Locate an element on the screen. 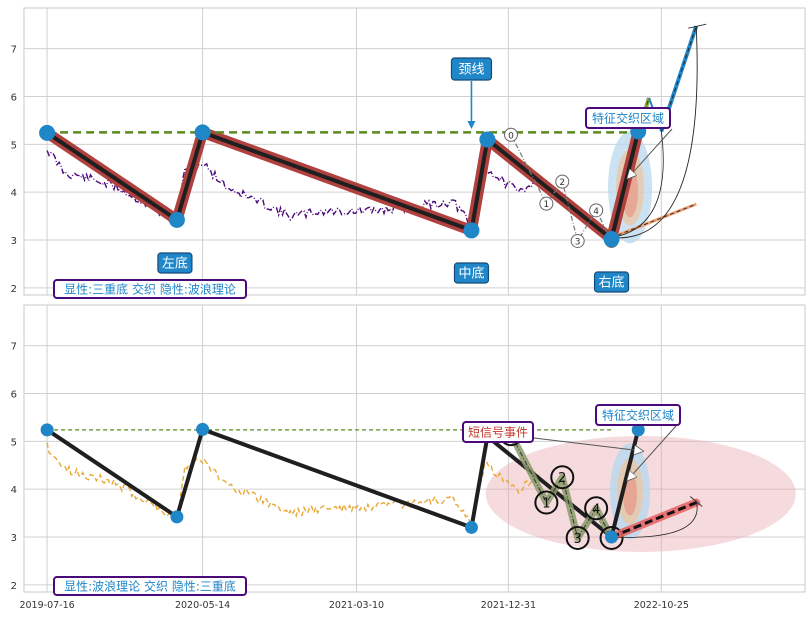 This screenshot has width=811, height=617. neckline-label: 颈线 is located at coordinates (471, 70).